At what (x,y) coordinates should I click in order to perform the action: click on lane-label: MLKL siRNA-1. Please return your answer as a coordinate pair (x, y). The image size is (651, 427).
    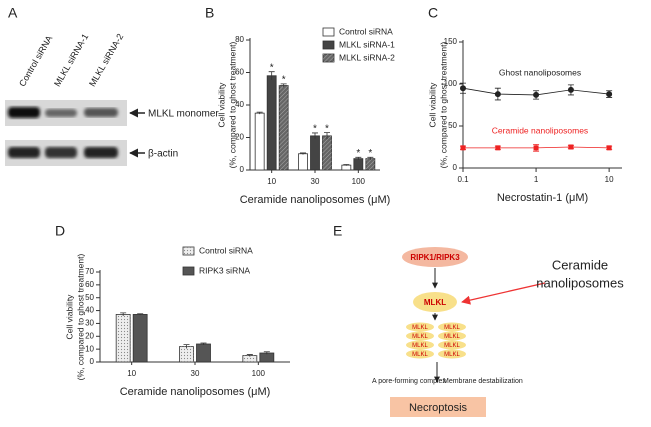
    Looking at the image, I should click on (71, 60).